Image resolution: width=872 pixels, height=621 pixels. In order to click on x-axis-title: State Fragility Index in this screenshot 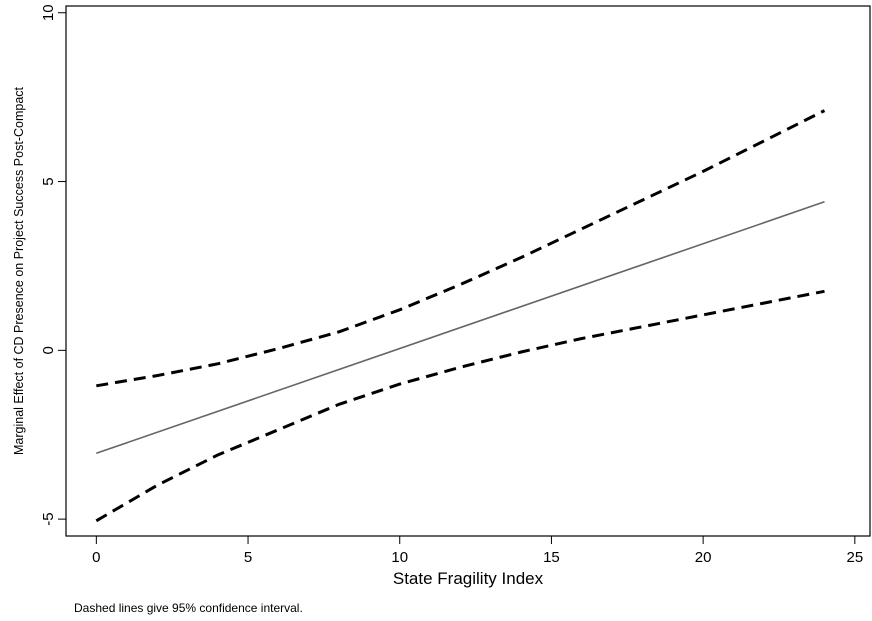, I will do `click(468, 578)`.